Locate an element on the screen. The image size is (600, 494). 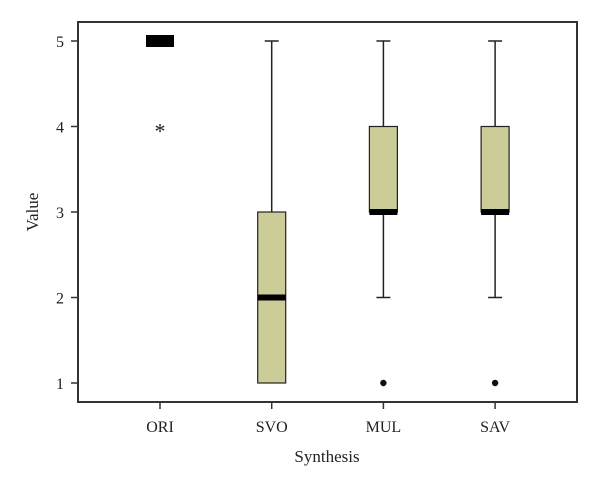
x-tick-label: SVO is located at coordinates (272, 427).